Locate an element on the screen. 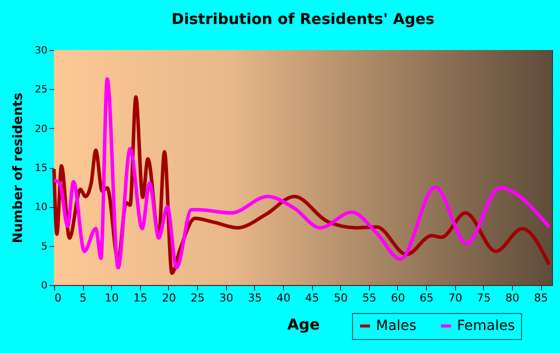 The image size is (560, 353). x-tick-label: 20 is located at coordinates (169, 298).